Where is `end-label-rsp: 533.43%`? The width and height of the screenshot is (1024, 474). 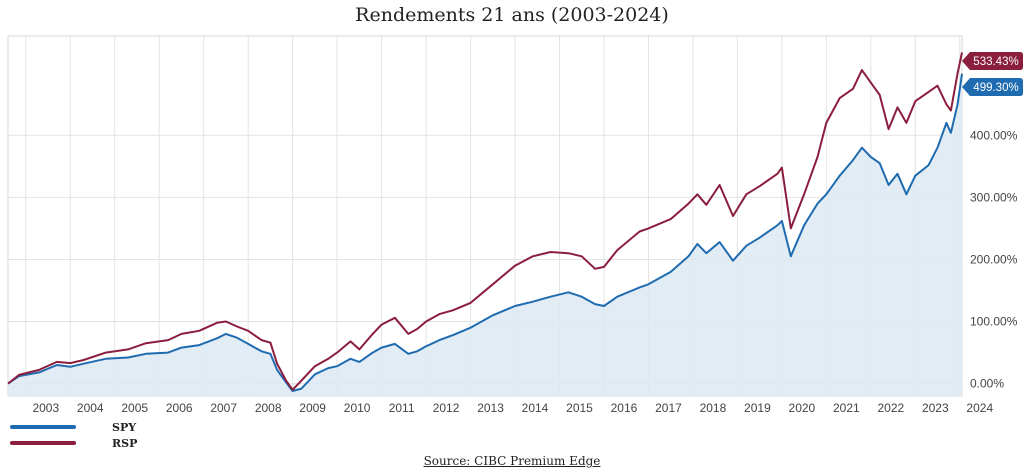
end-label-rsp: 533.43% is located at coordinates (992, 61).